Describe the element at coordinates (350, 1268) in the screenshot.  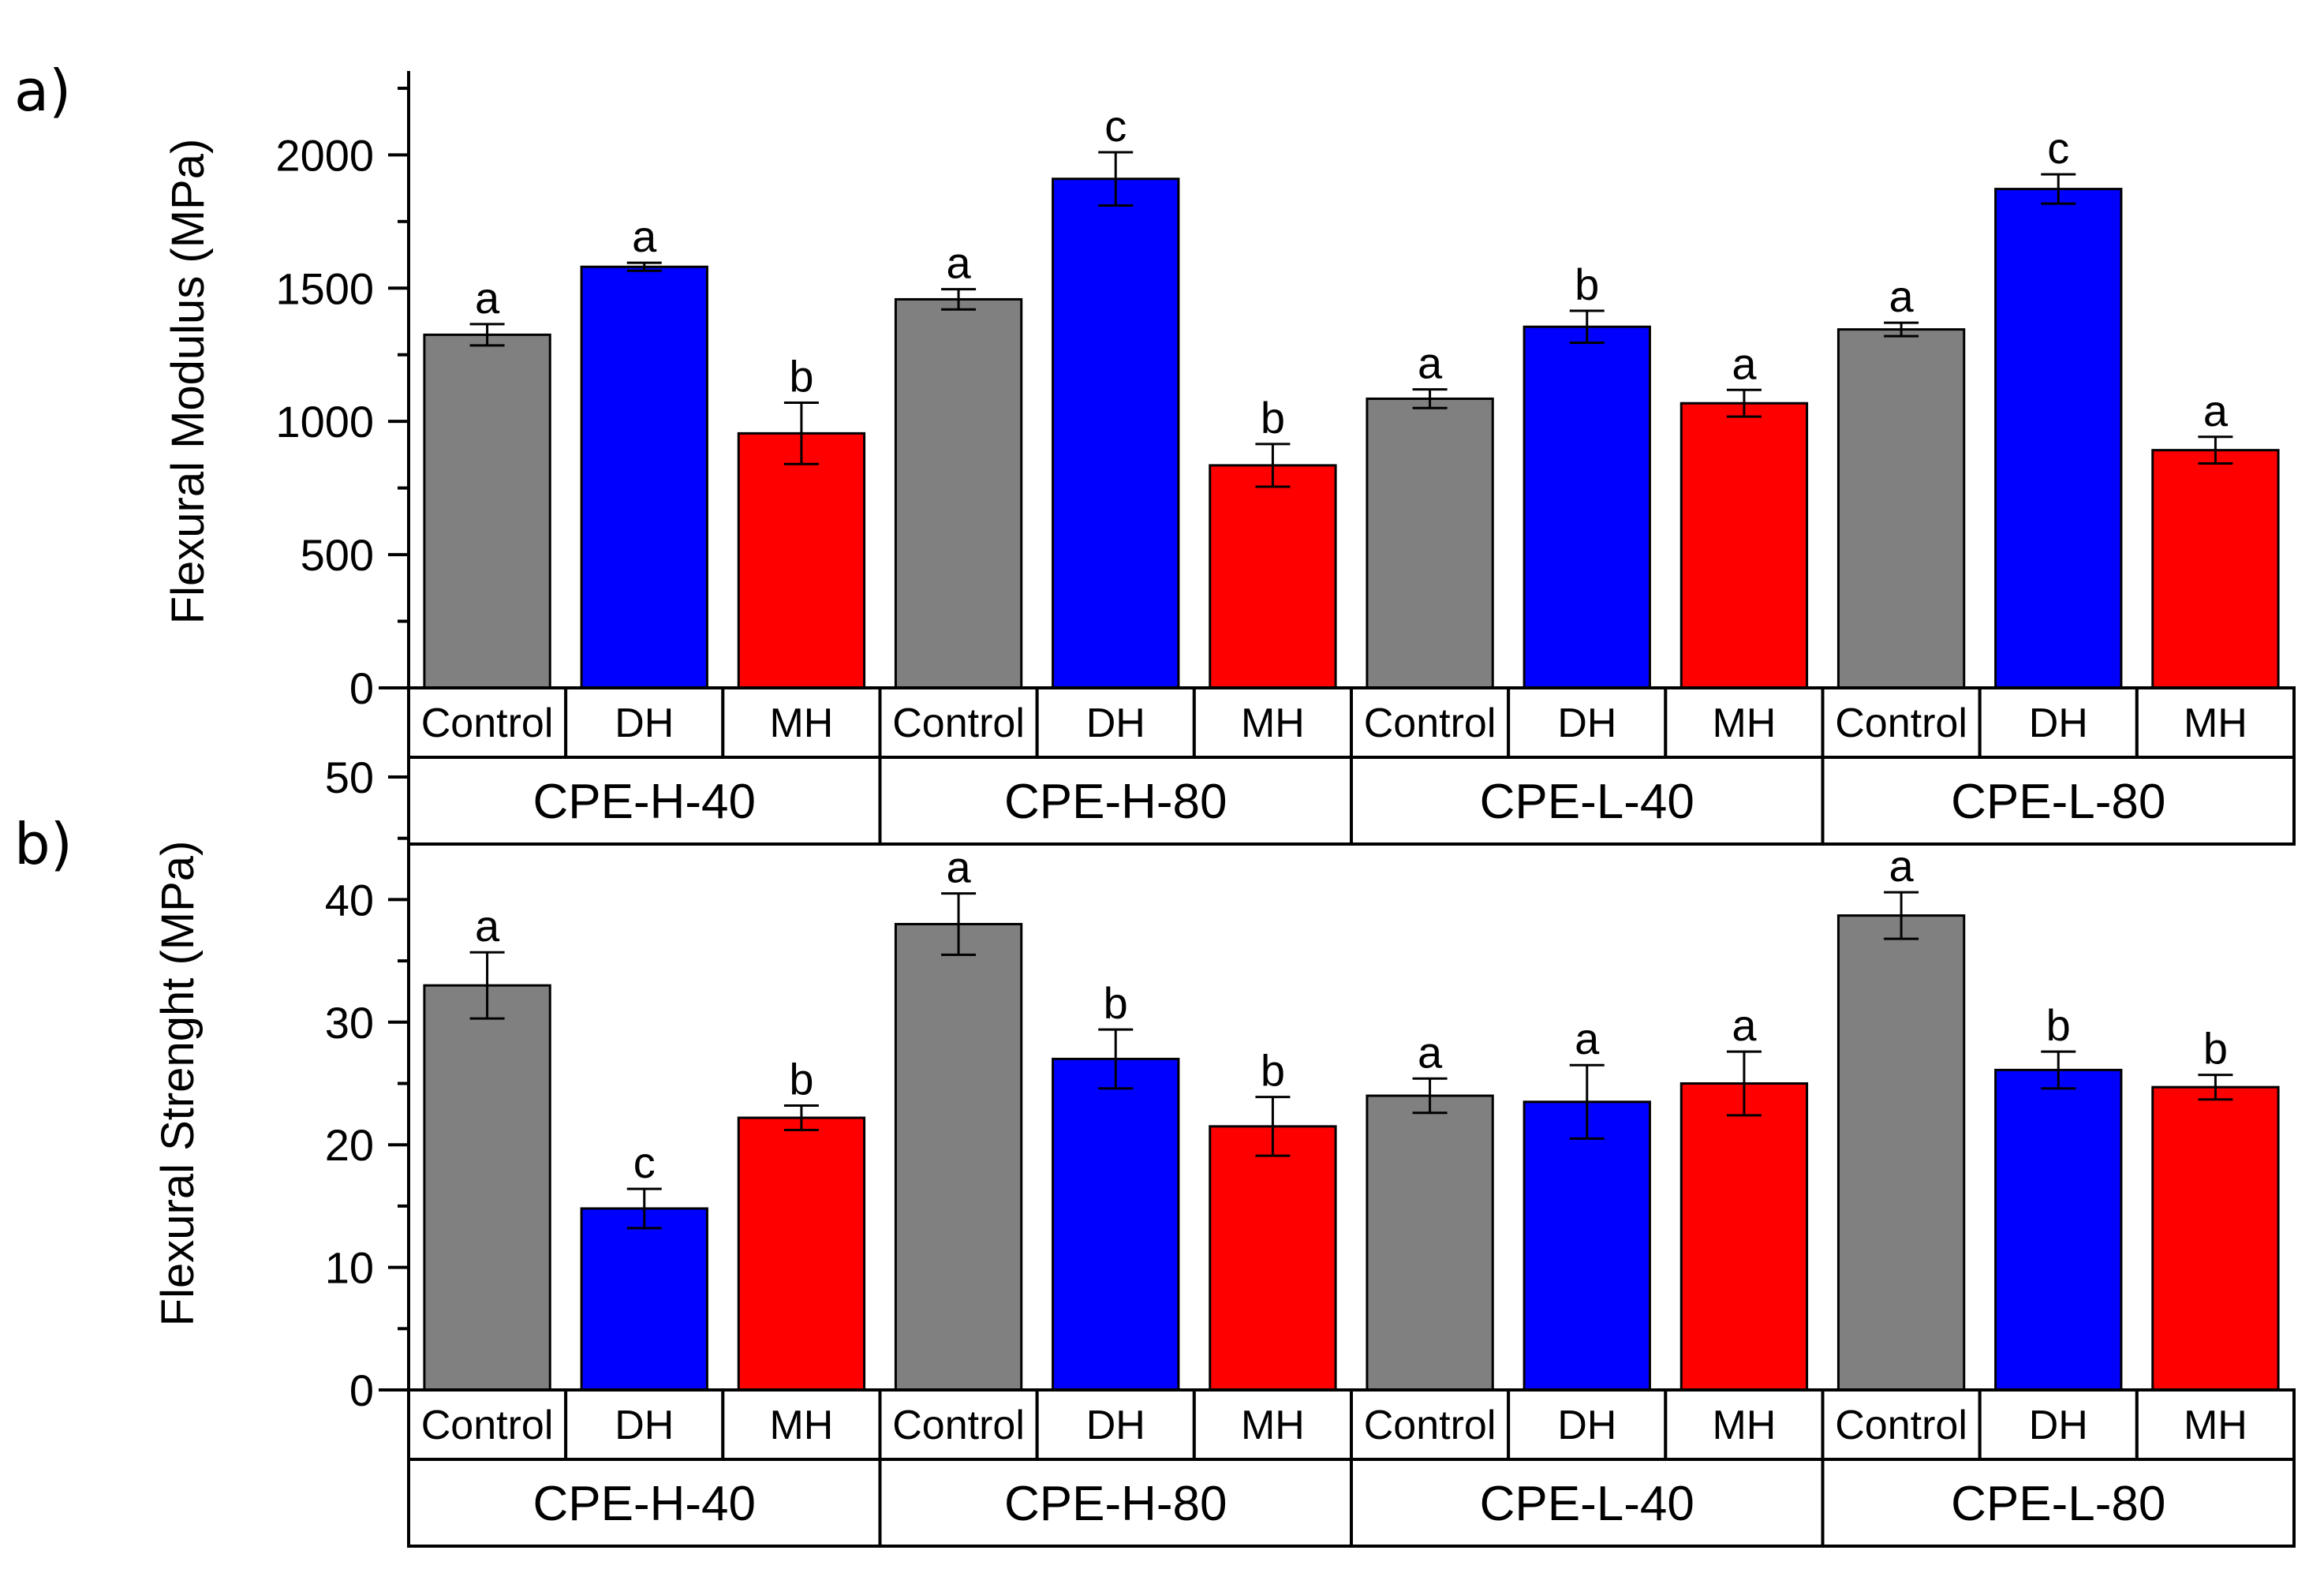
I see `y-tick-label: 10` at that location.